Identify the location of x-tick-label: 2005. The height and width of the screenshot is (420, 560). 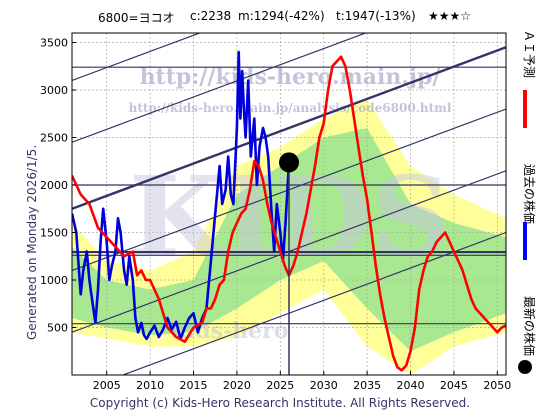
(107, 385).